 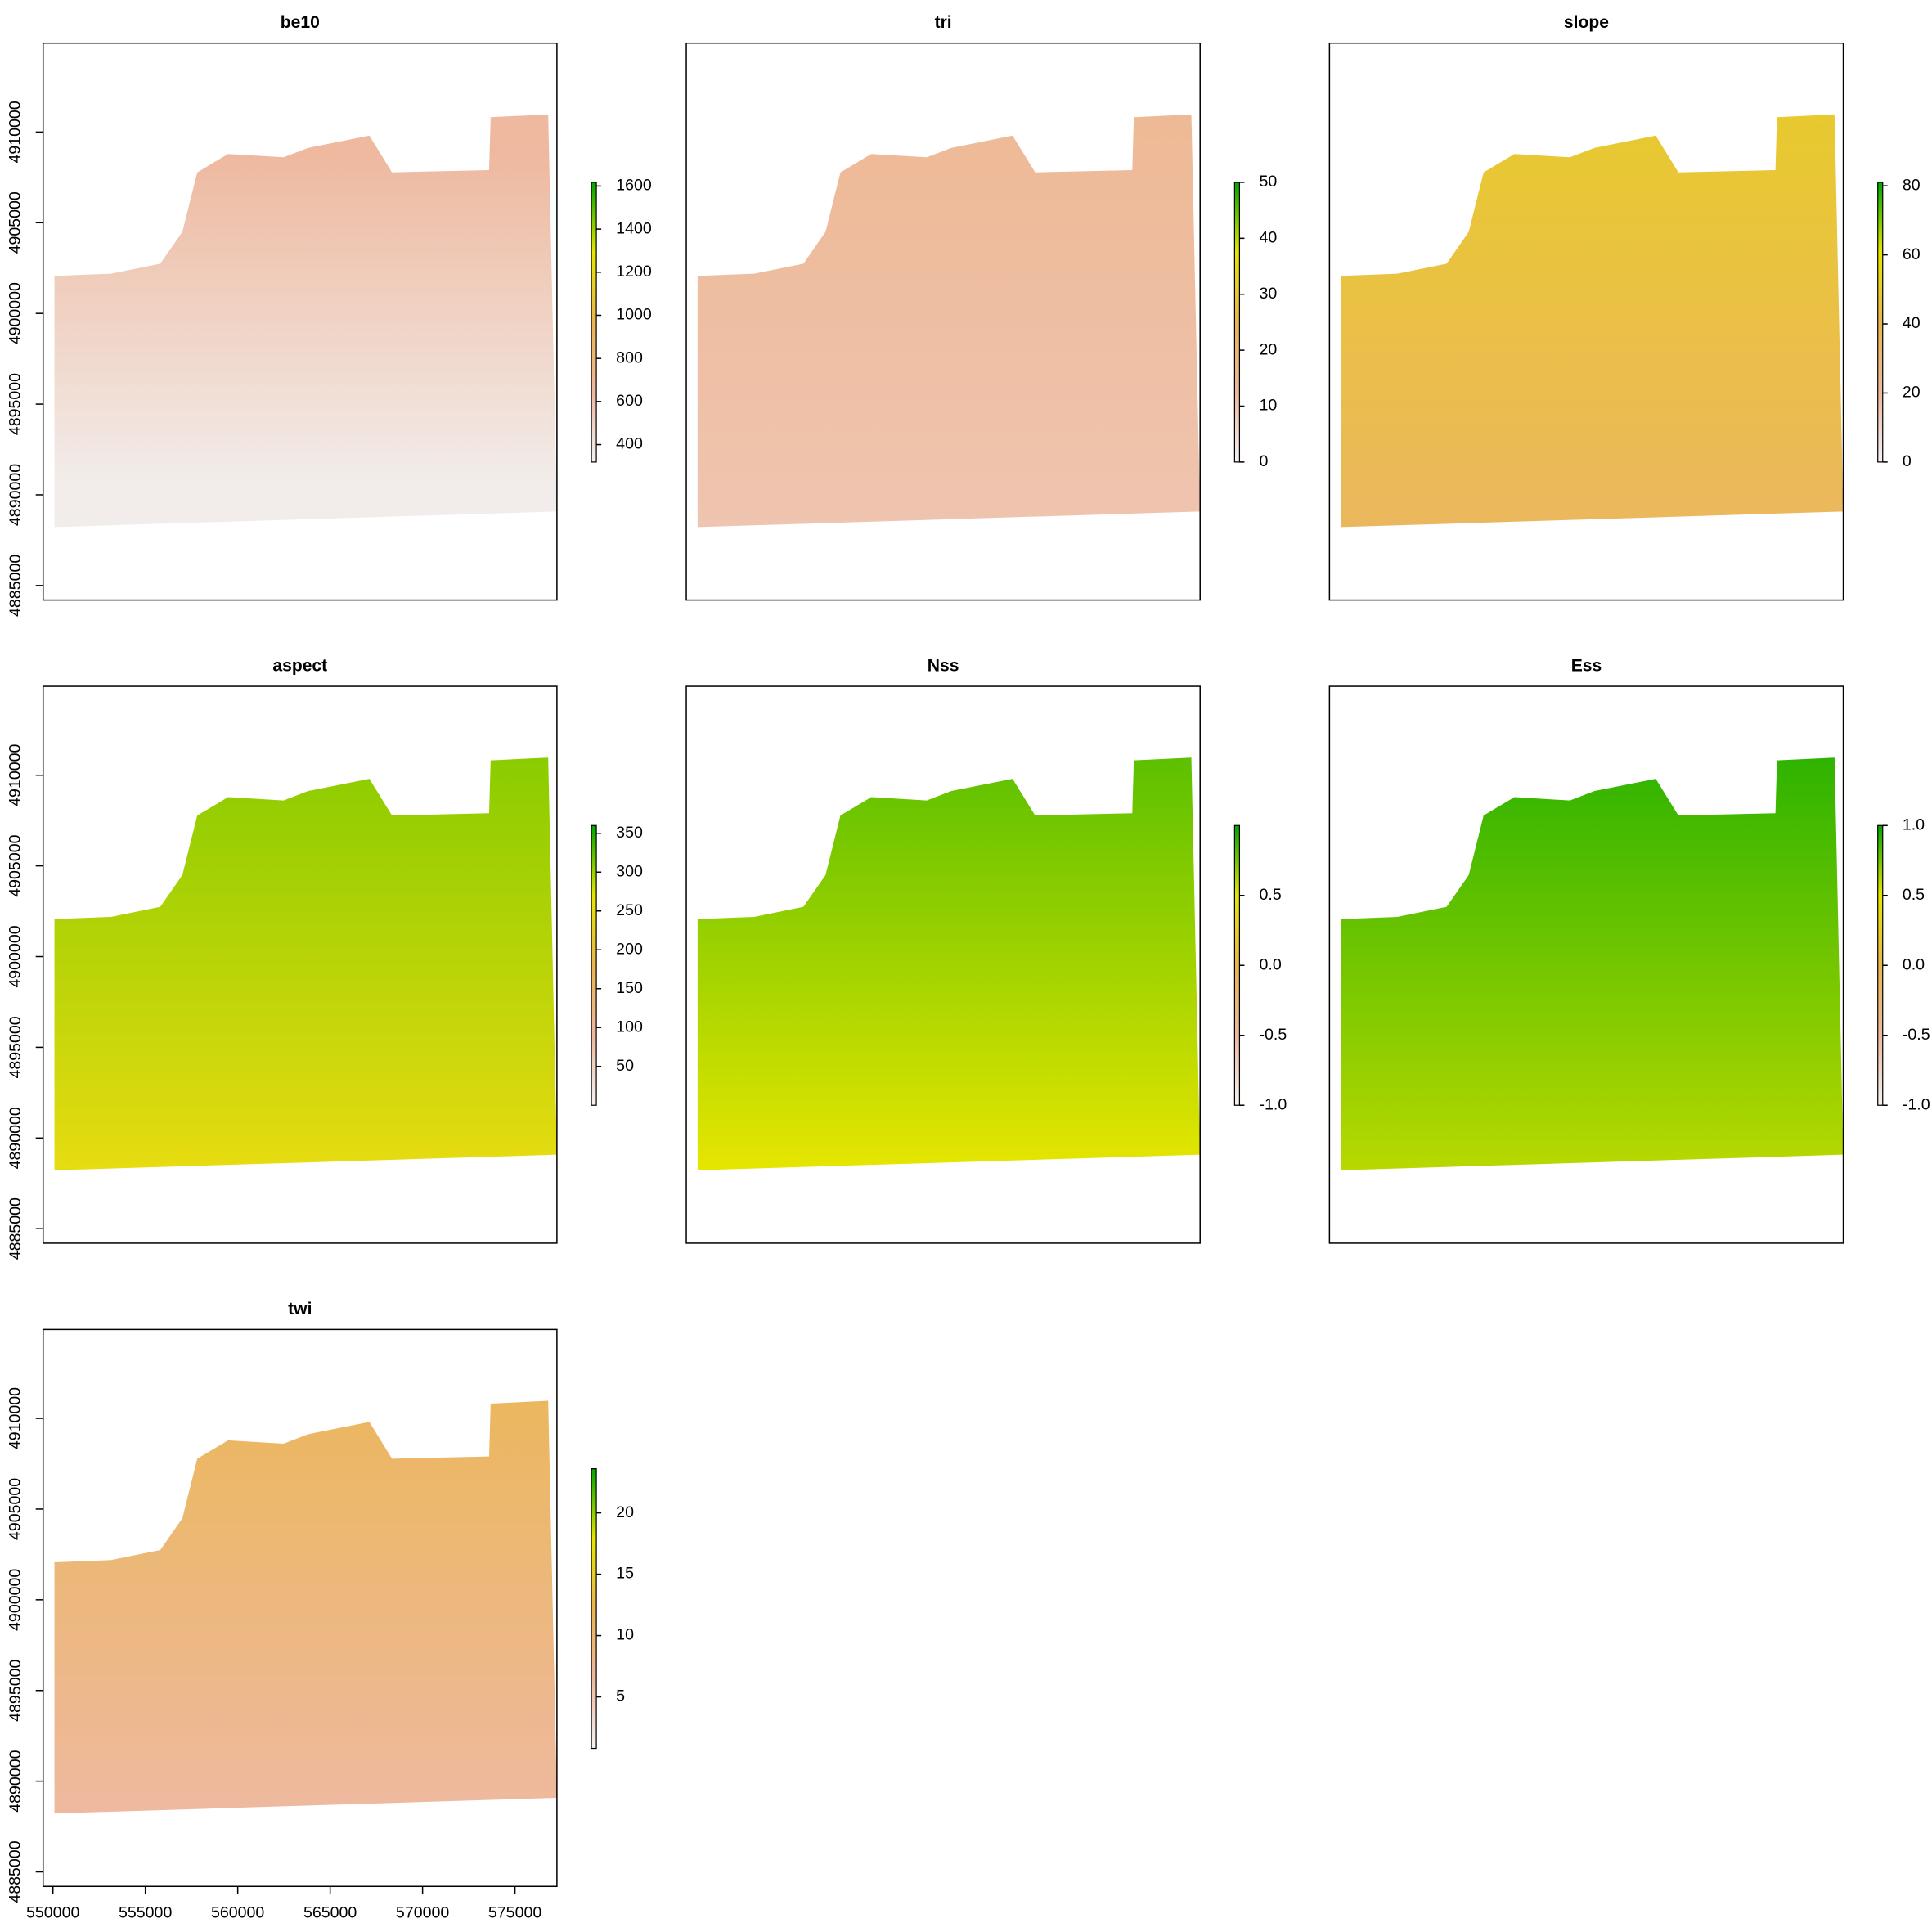 What do you see at coordinates (300, 1310) in the screenshot?
I see `panel-title: twi` at bounding box center [300, 1310].